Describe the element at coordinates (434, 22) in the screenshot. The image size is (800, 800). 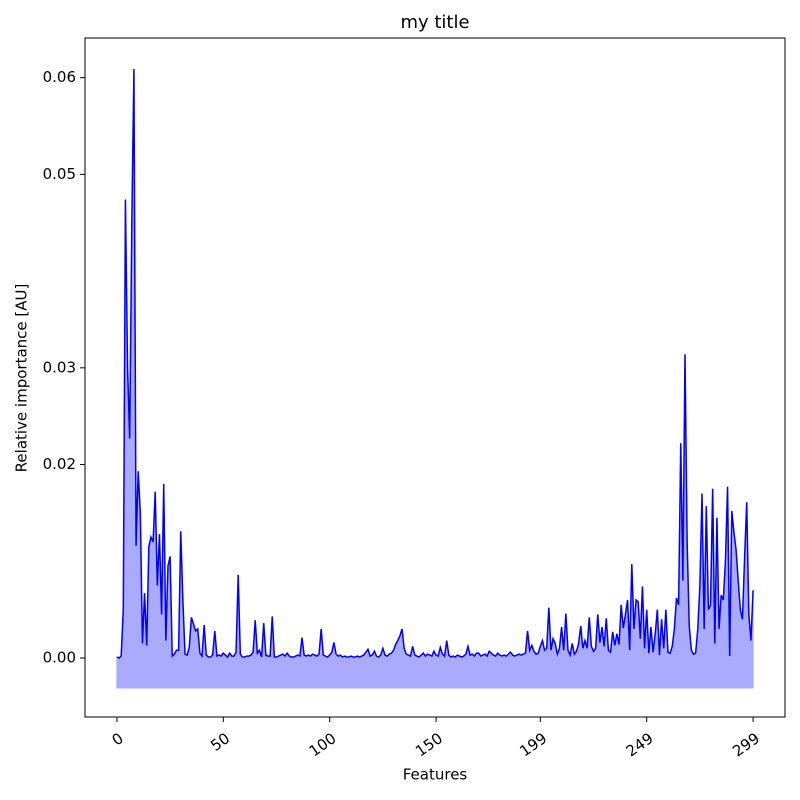
I see `chart-title: my title` at that location.